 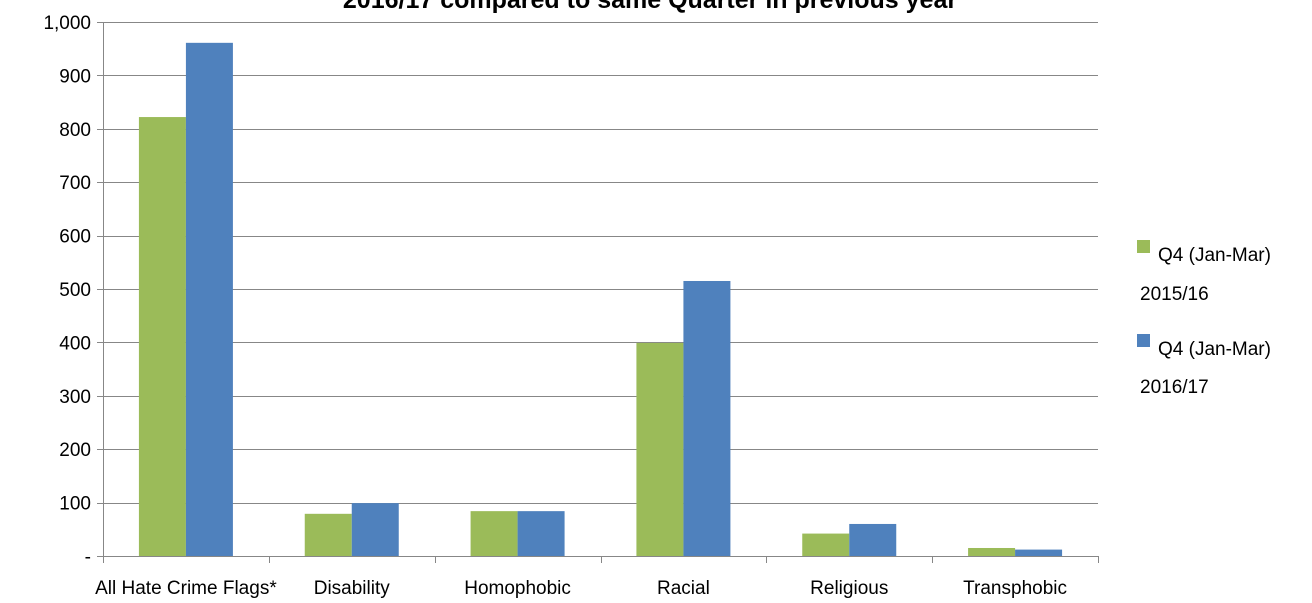 What do you see at coordinates (88, 557) in the screenshot?
I see `y-tick-label: -` at bounding box center [88, 557].